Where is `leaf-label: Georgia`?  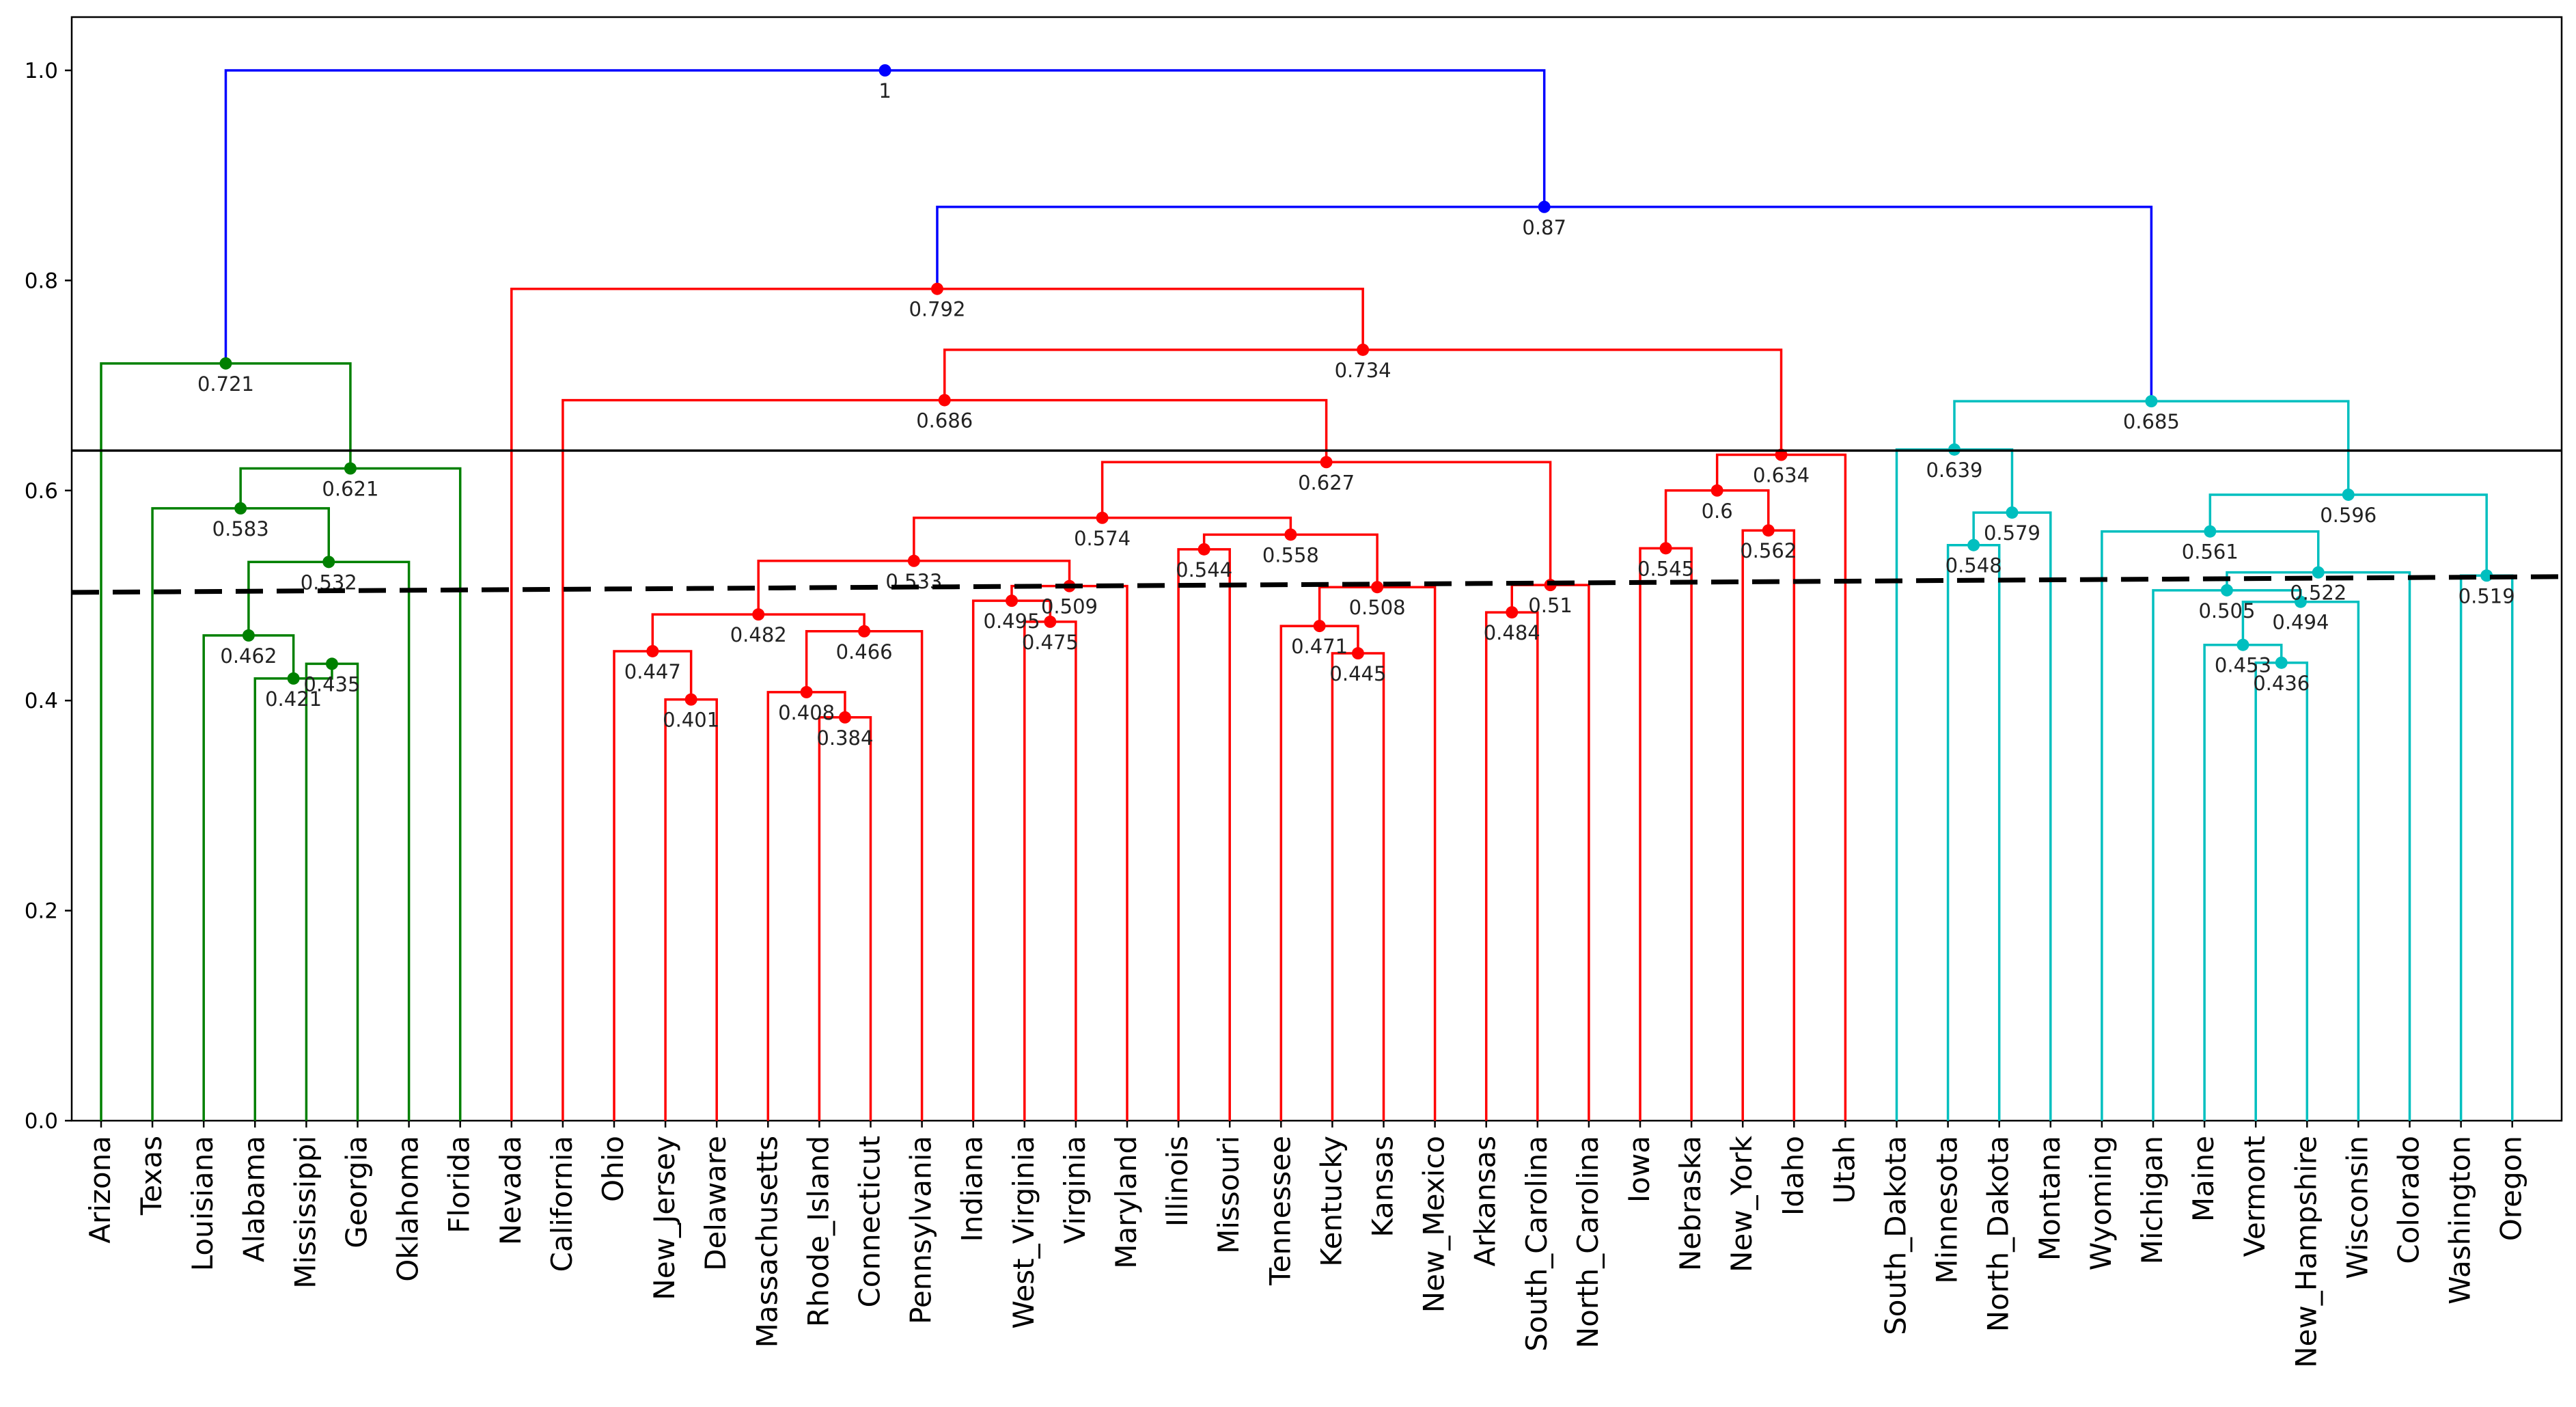 leaf-label: Georgia is located at coordinates (357, 1192).